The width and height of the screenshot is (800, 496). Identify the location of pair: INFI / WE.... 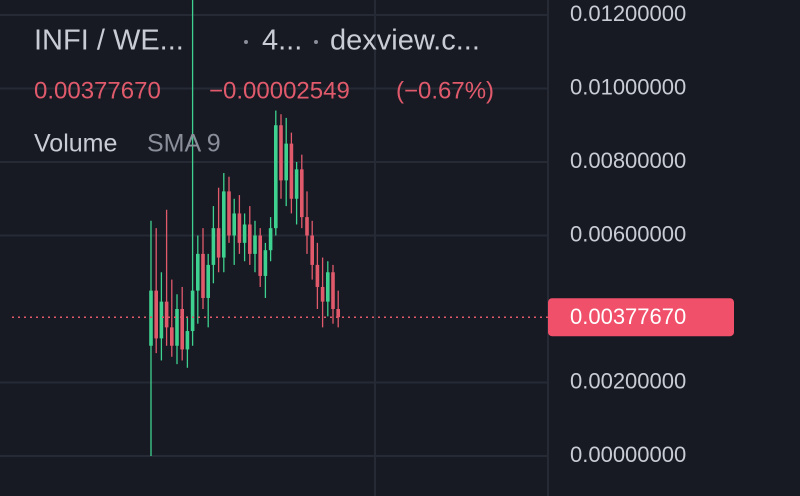
(109, 41).